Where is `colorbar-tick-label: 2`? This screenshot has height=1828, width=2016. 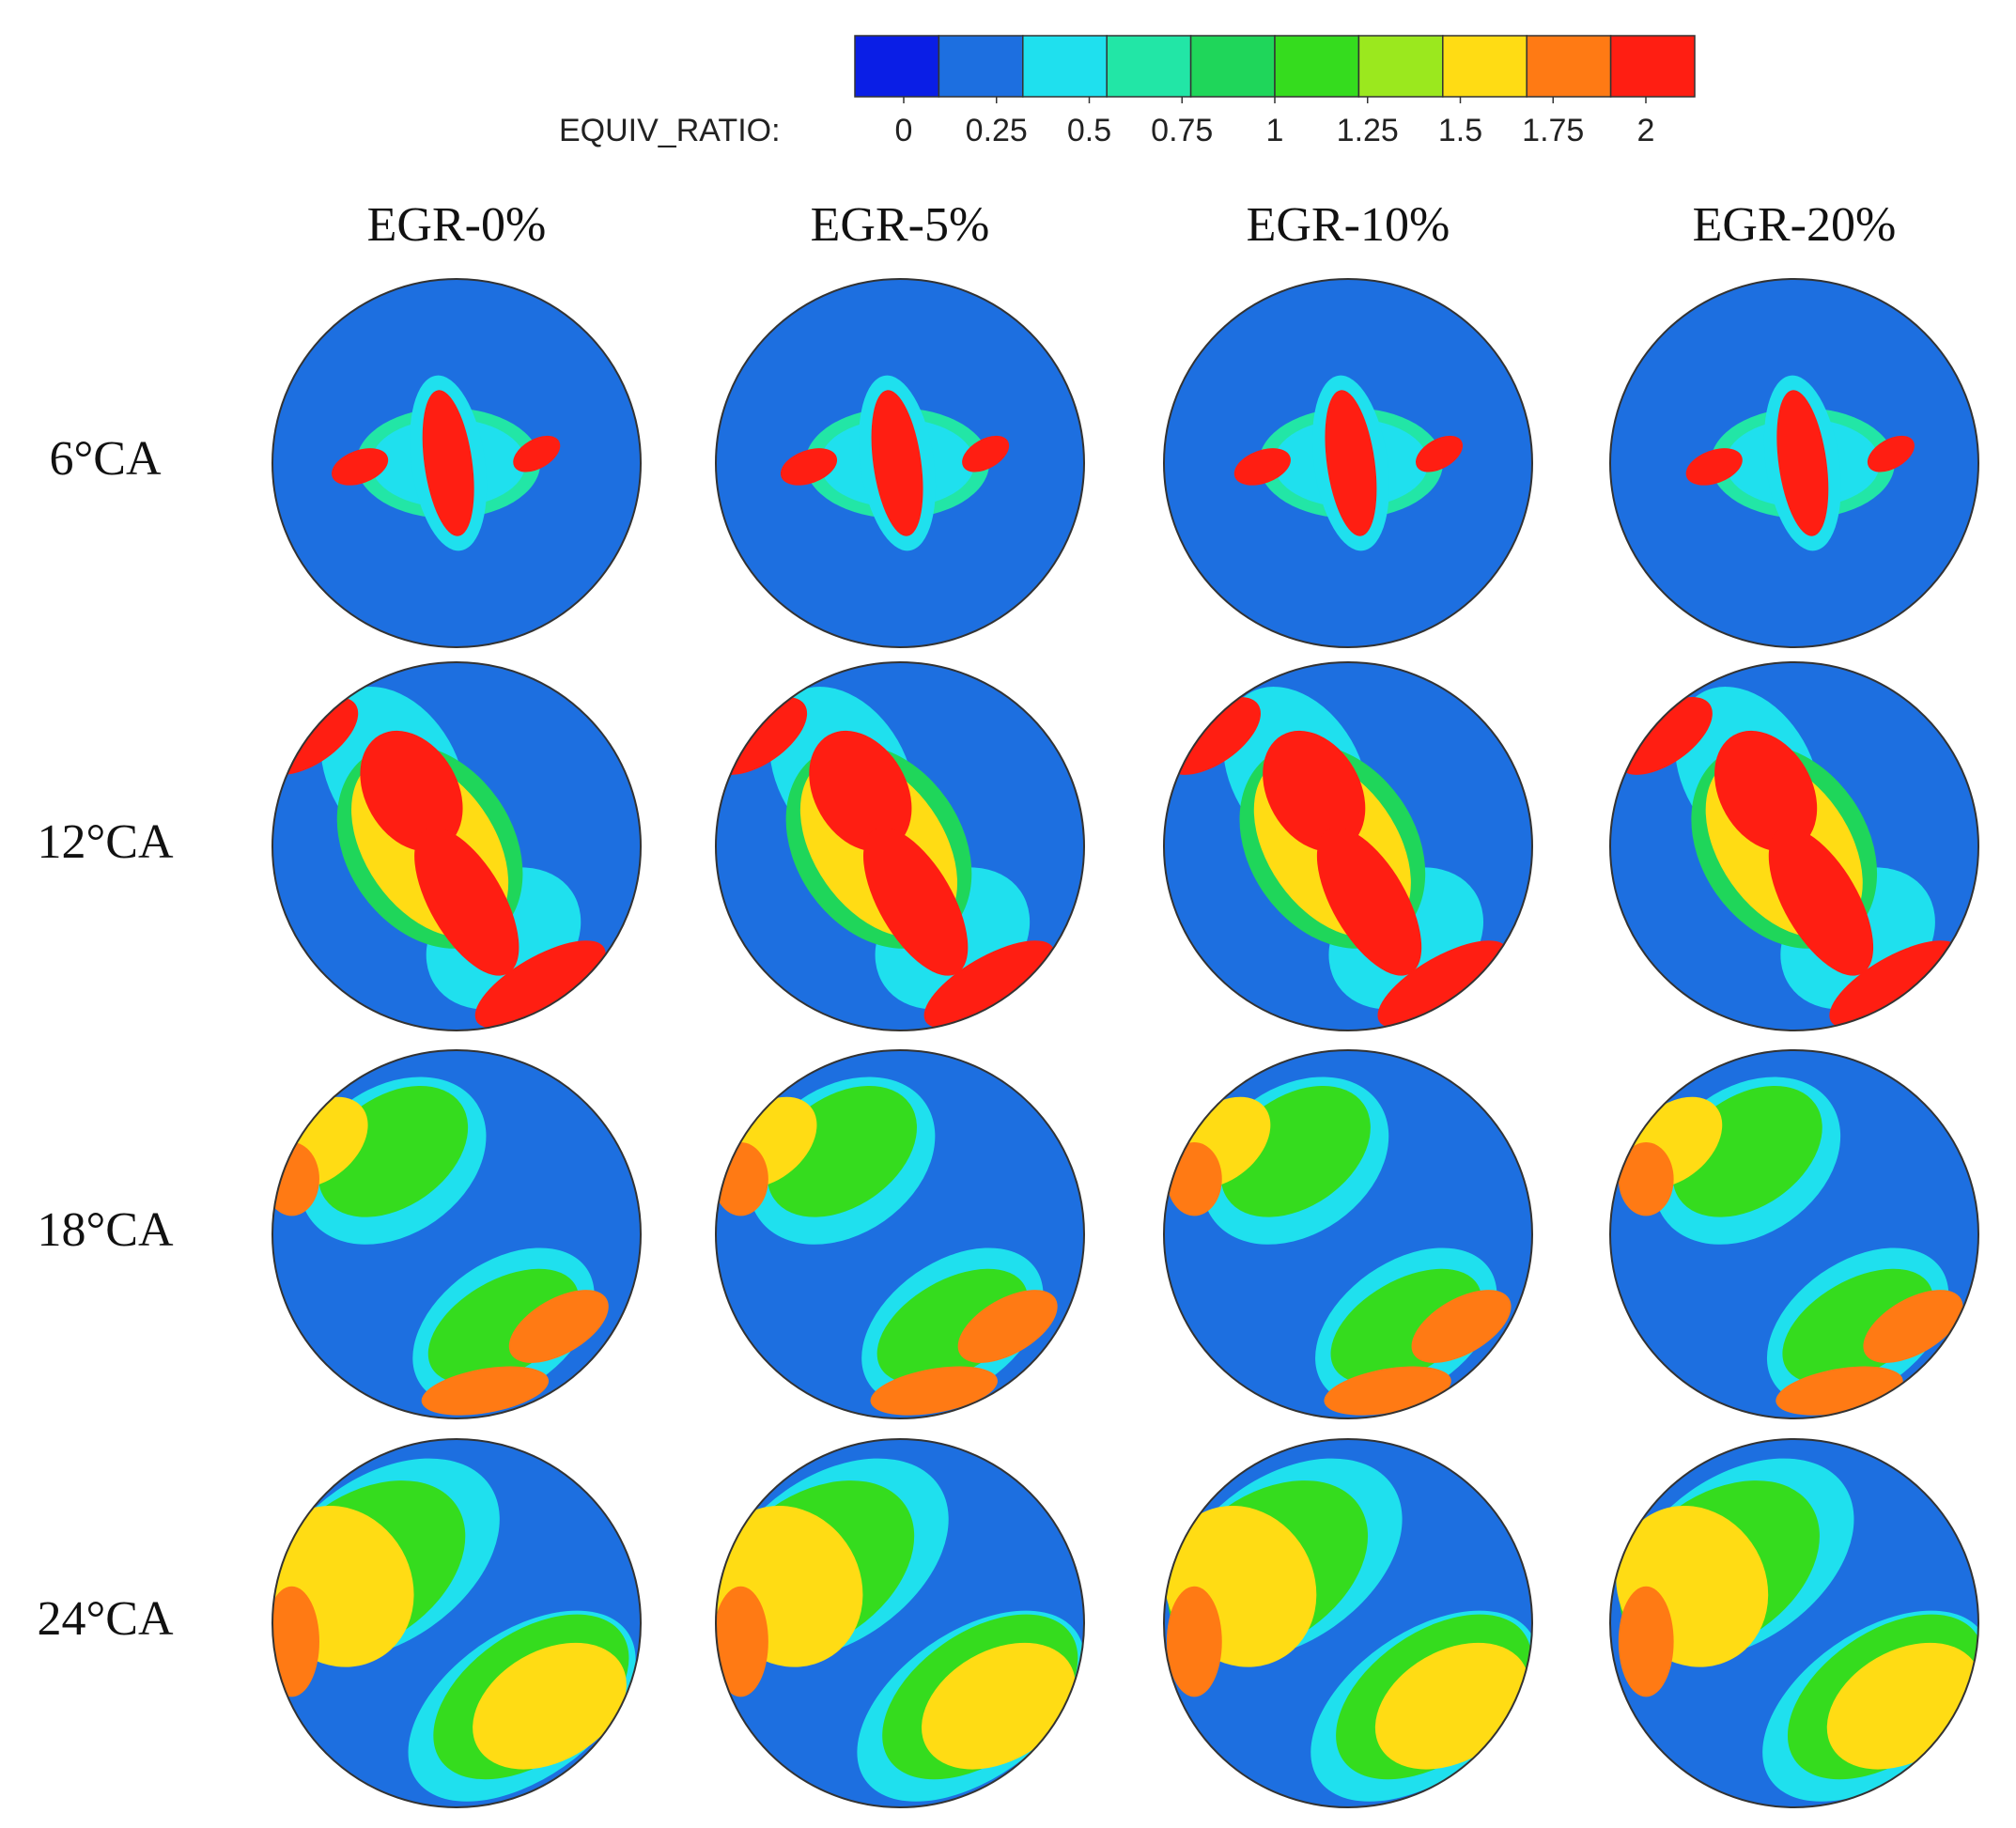
colorbar-tick-label: 2 is located at coordinates (1646, 130).